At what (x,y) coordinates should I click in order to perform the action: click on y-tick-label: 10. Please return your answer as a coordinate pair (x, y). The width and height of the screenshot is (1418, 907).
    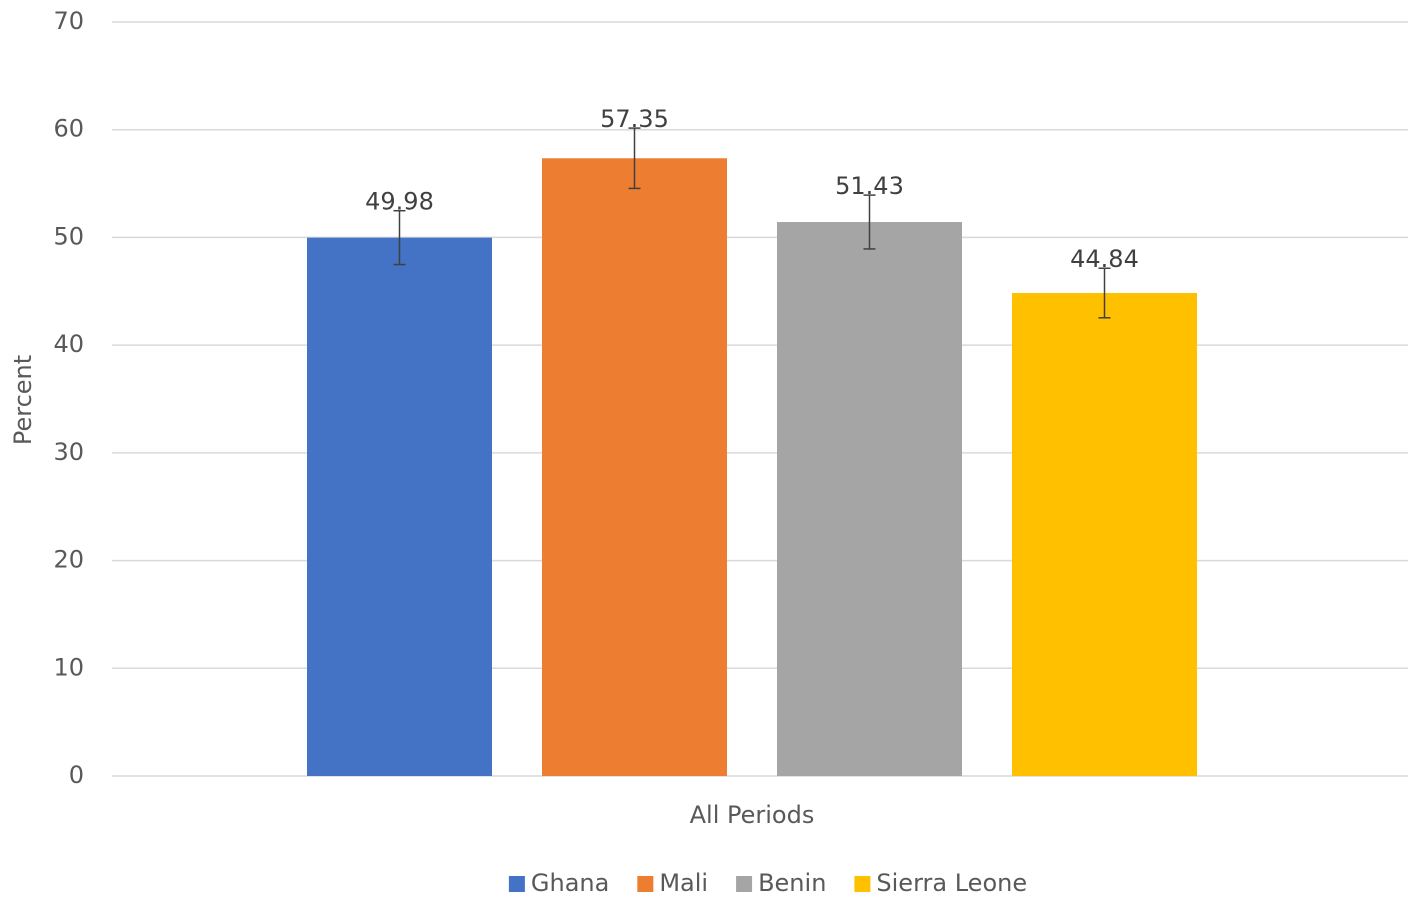
    Looking at the image, I should click on (68, 667).